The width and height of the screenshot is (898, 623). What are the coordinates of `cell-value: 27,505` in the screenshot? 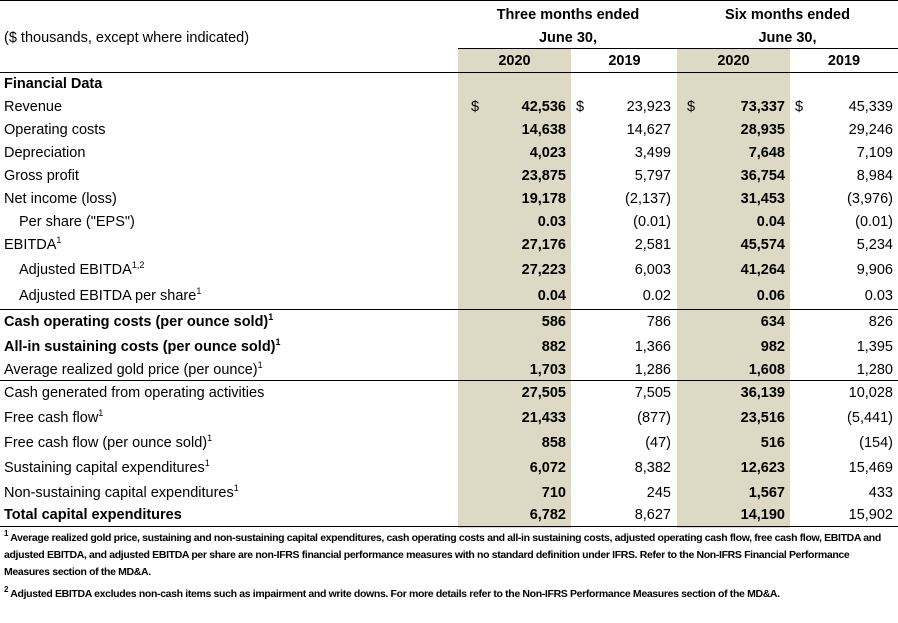 It's located at (543, 393).